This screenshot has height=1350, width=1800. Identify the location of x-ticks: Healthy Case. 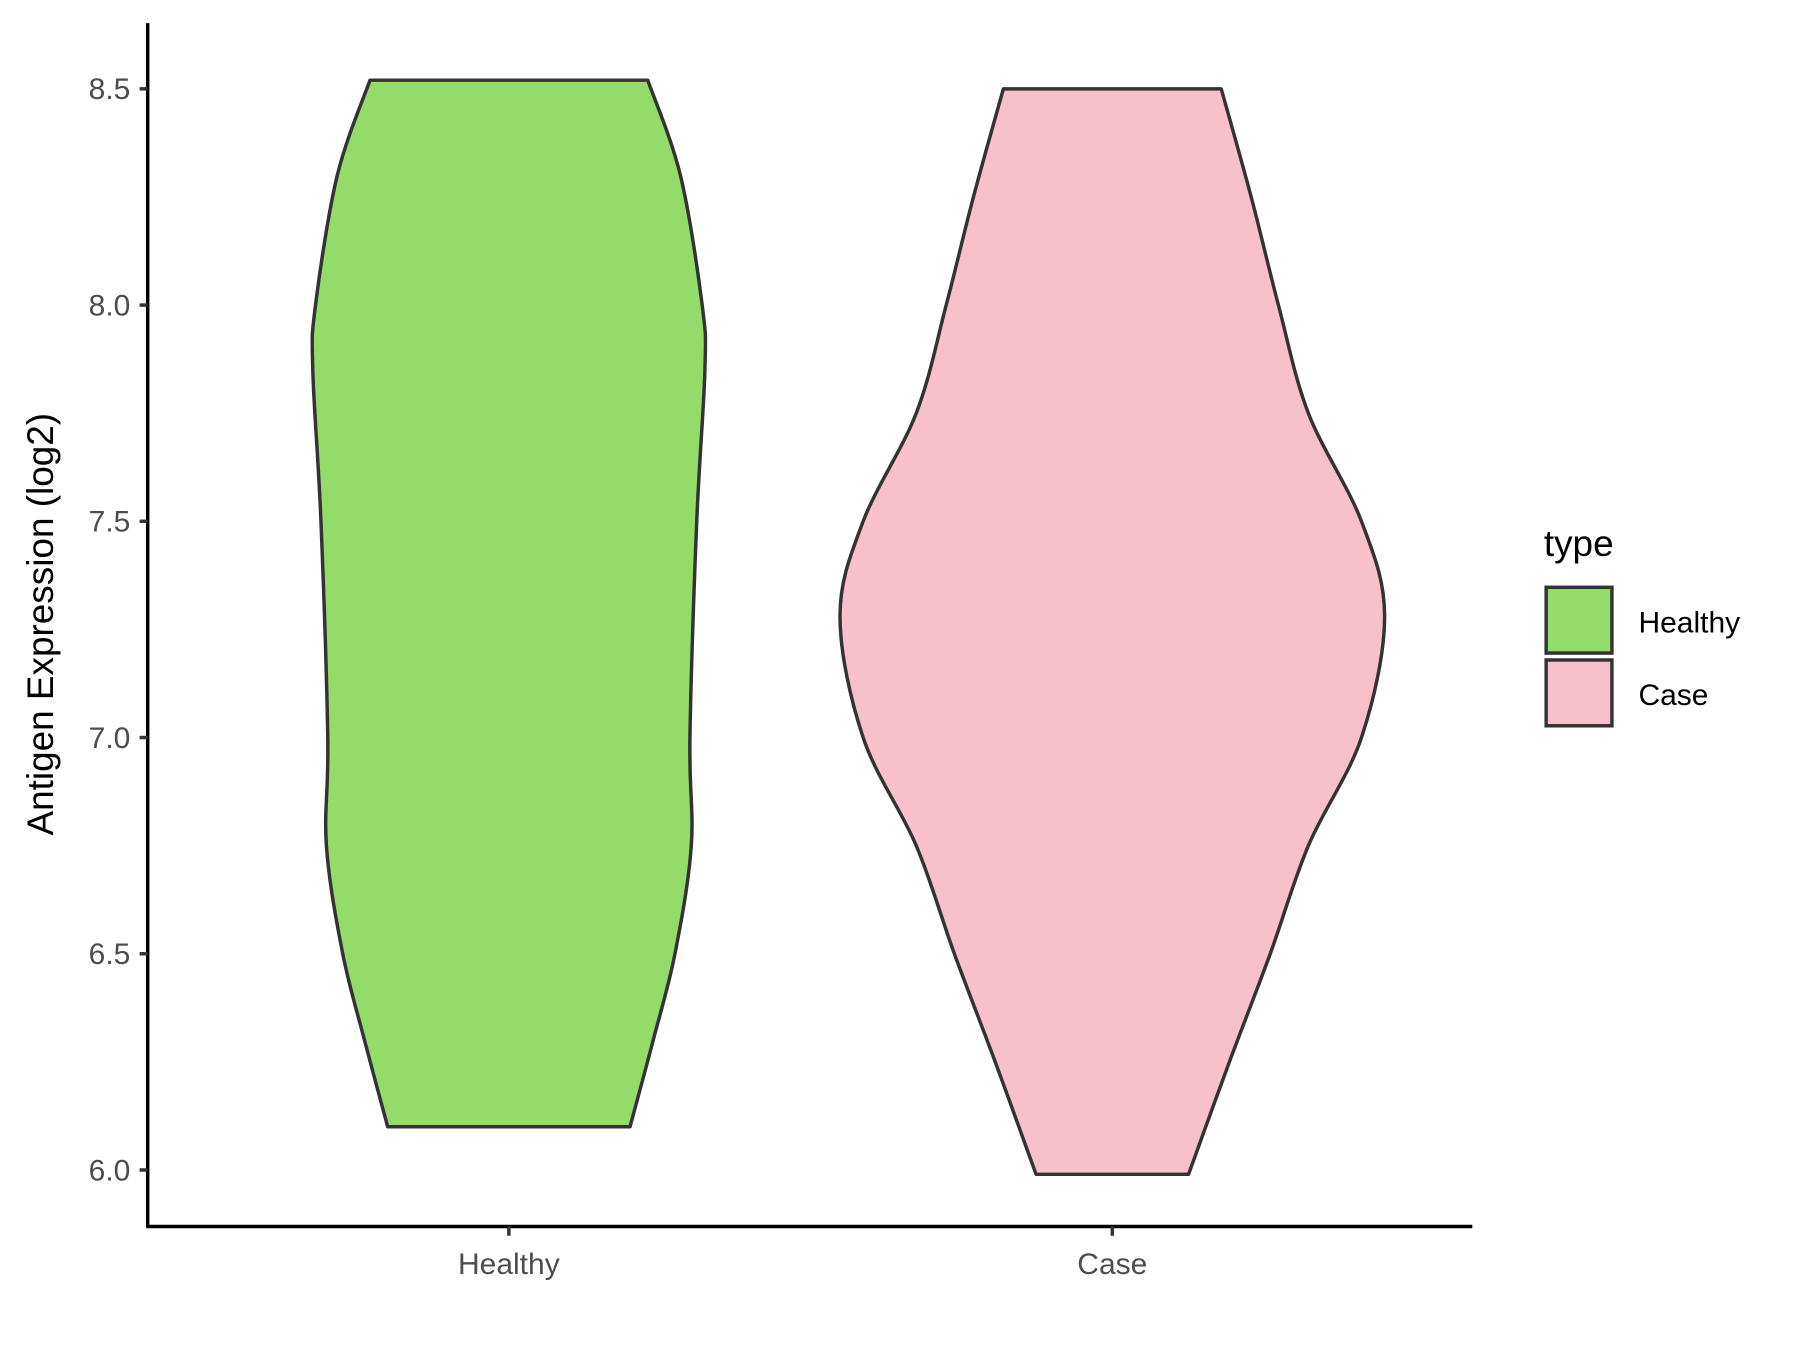
(802, 1253).